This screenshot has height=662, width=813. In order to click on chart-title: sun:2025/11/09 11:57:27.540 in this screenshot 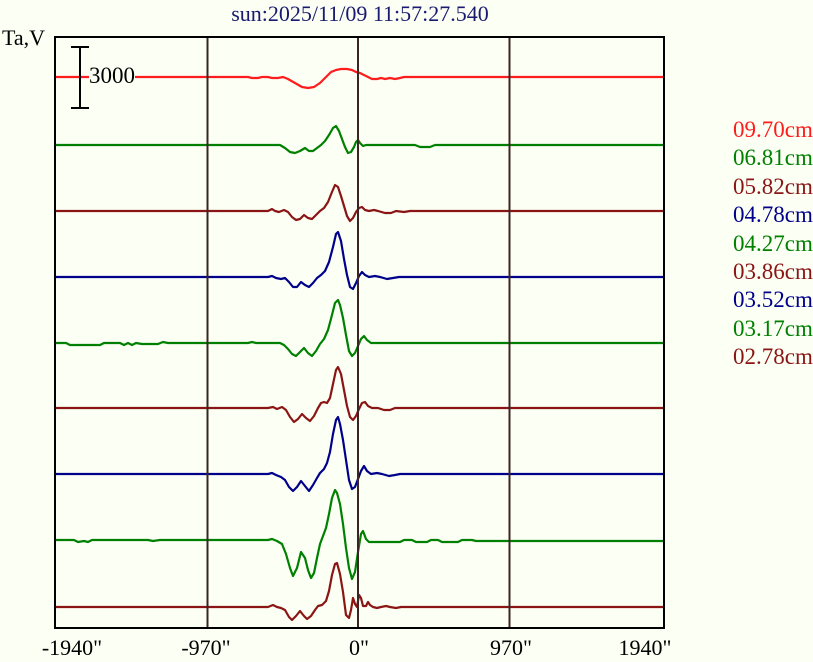, I will do `click(360, 13)`.